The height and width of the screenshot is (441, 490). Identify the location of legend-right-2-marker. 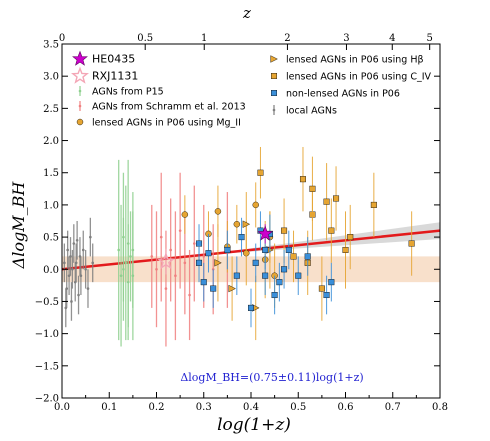
(274, 92).